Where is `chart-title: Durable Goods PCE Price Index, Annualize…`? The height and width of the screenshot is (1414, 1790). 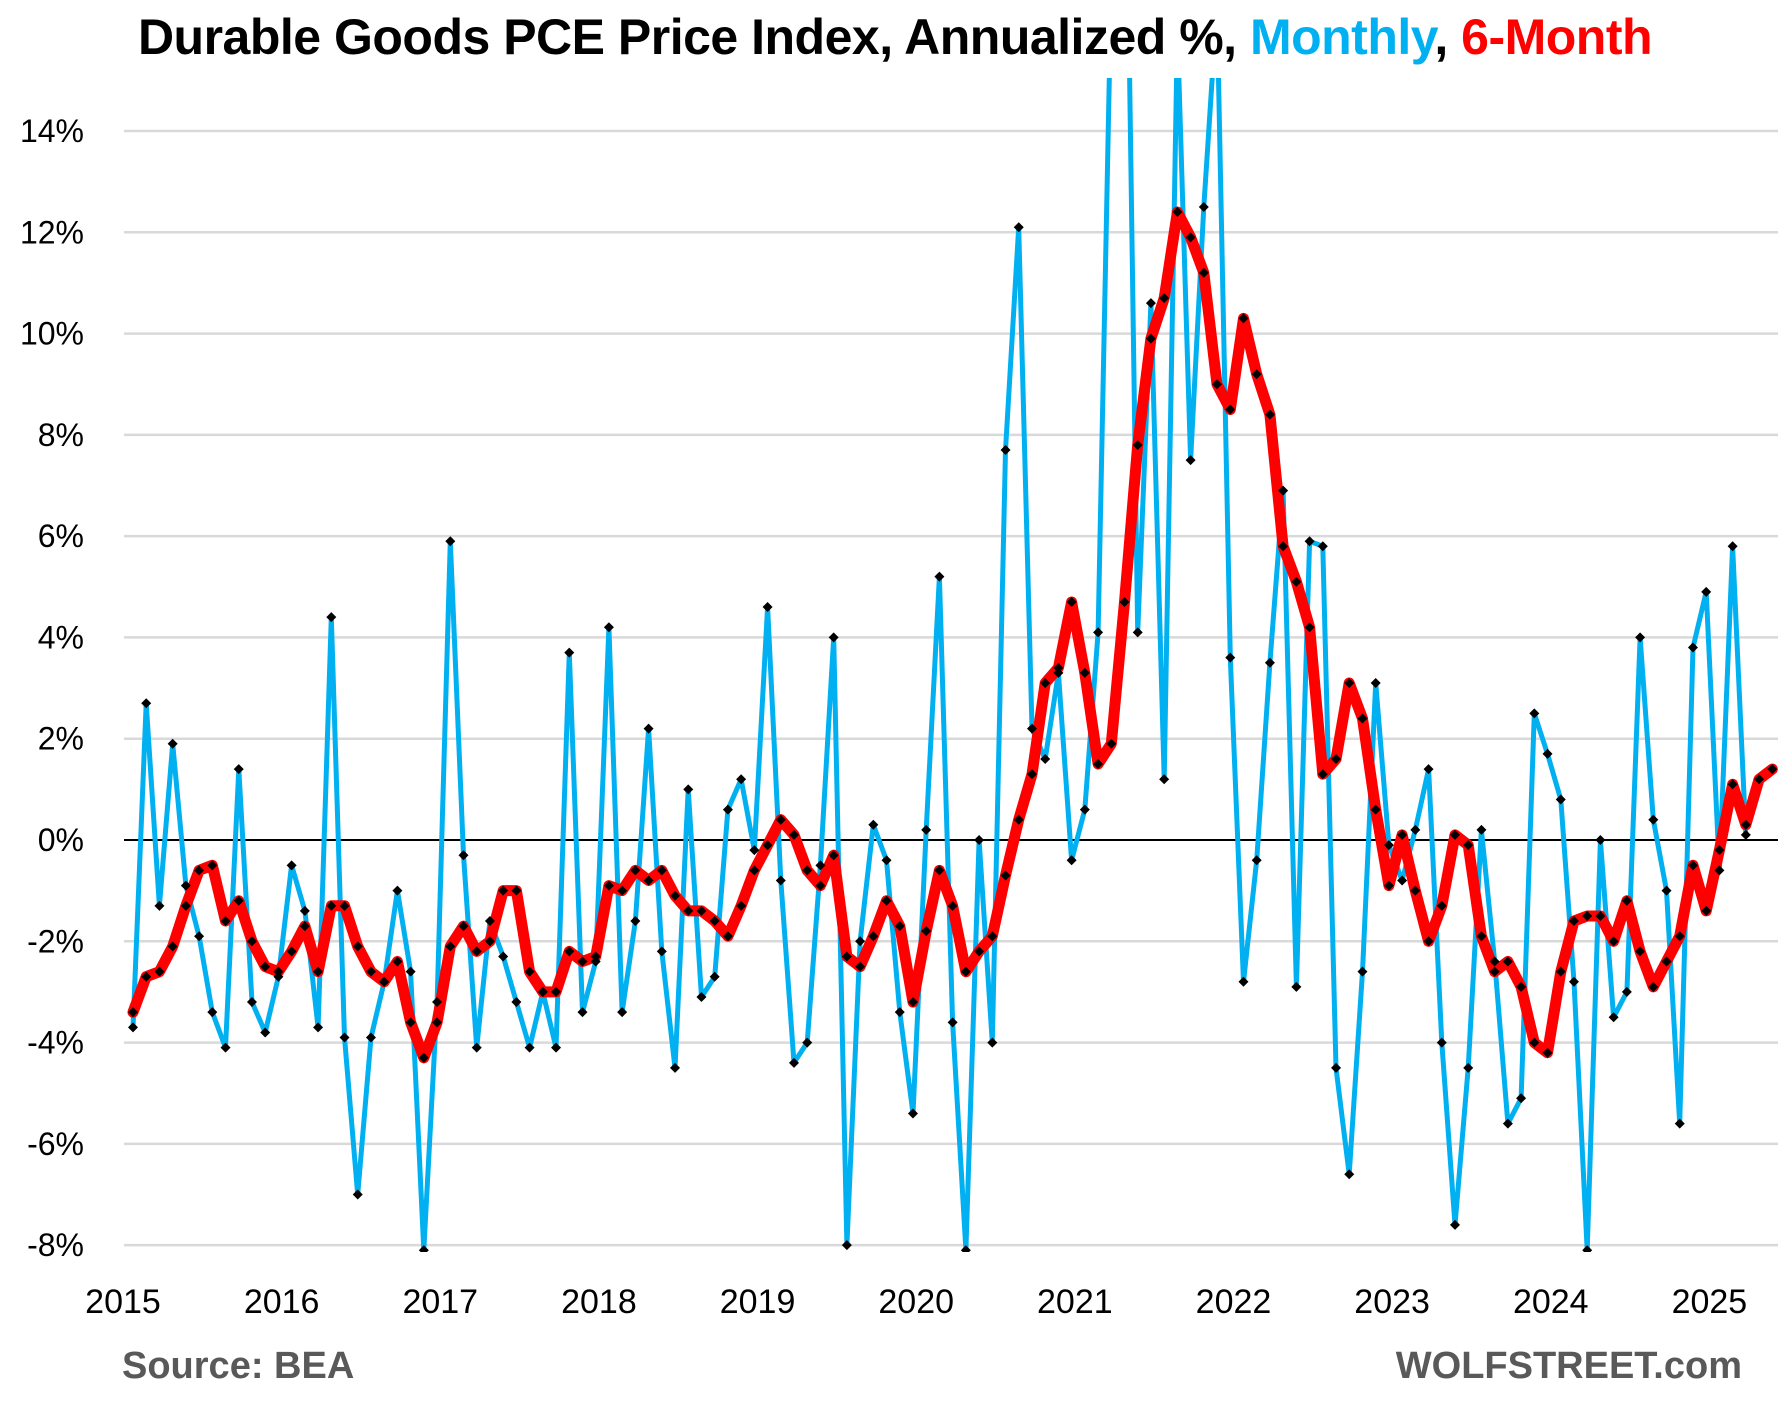 chart-title: Durable Goods PCE Price Index, Annualize… is located at coordinates (895, 37).